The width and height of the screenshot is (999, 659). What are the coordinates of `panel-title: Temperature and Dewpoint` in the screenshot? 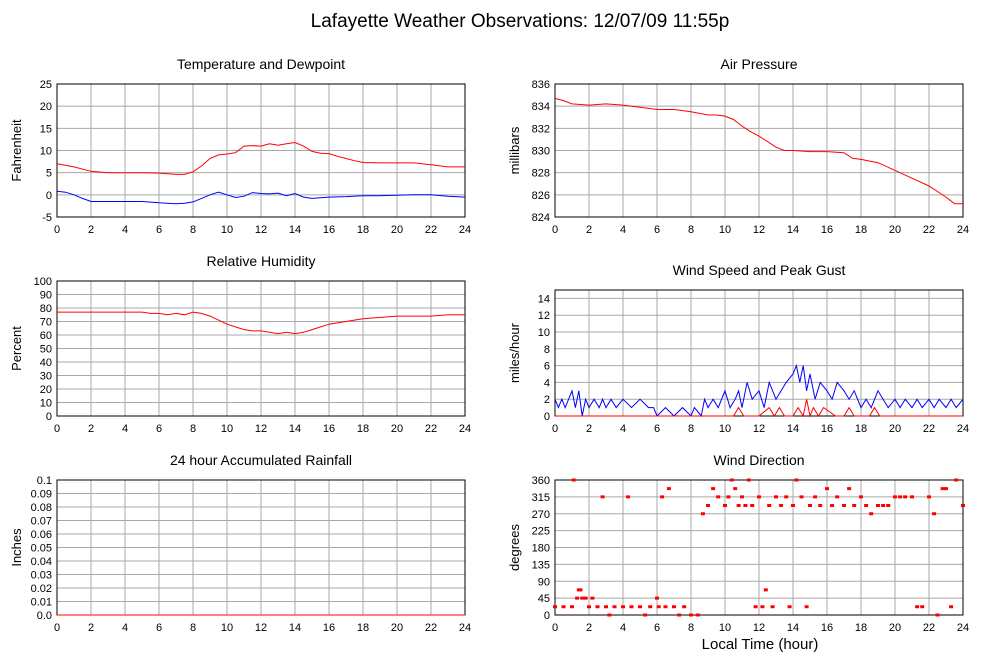 It's located at (261, 64).